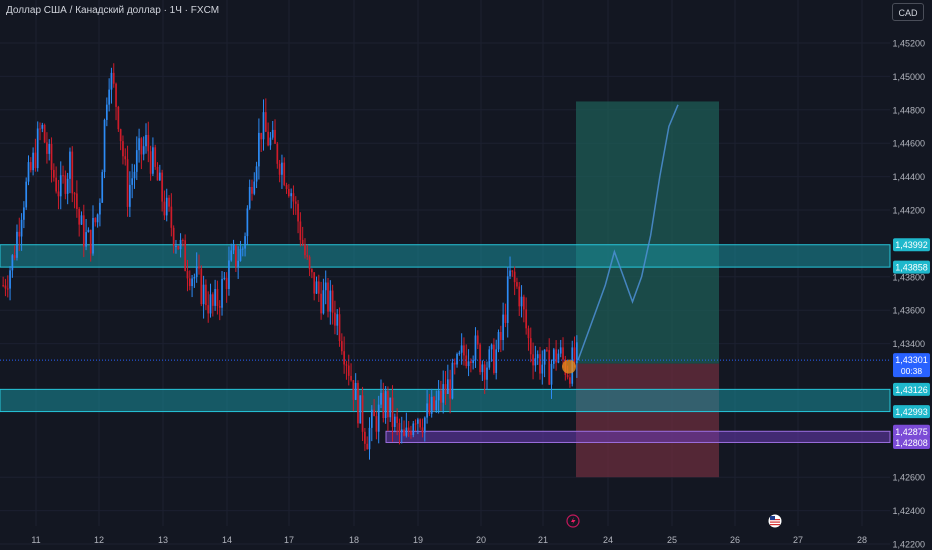  I want to click on zone-price-badge, so click(911, 389).